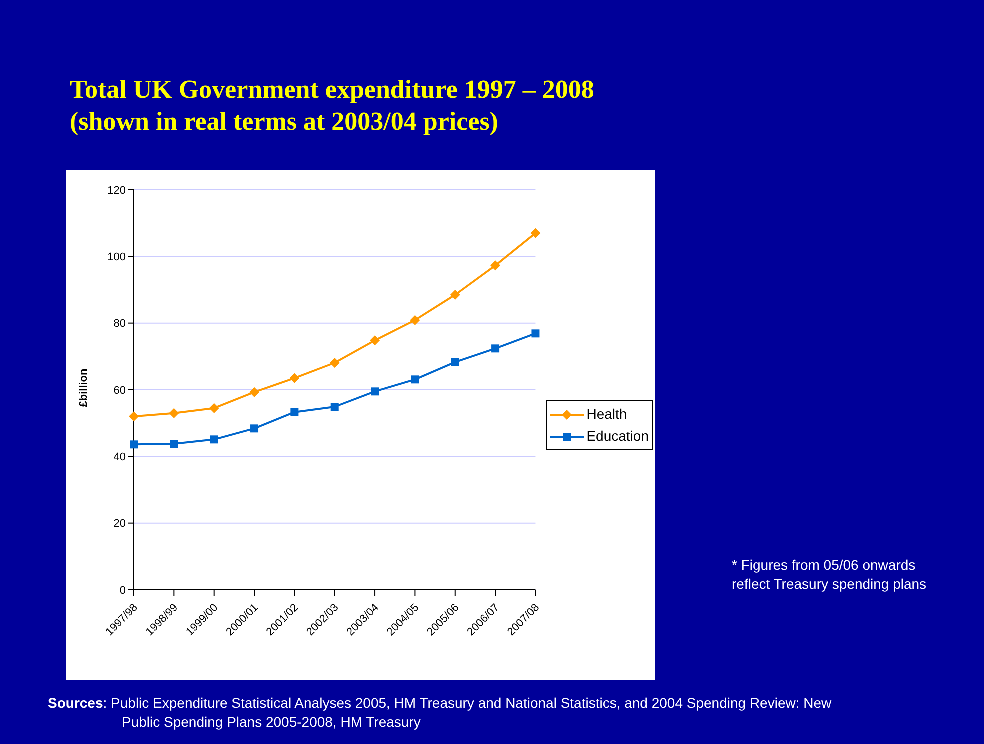 Image resolution: width=984 pixels, height=744 pixels. What do you see at coordinates (84, 389) in the screenshot?
I see `y-axis-title: £billion` at bounding box center [84, 389].